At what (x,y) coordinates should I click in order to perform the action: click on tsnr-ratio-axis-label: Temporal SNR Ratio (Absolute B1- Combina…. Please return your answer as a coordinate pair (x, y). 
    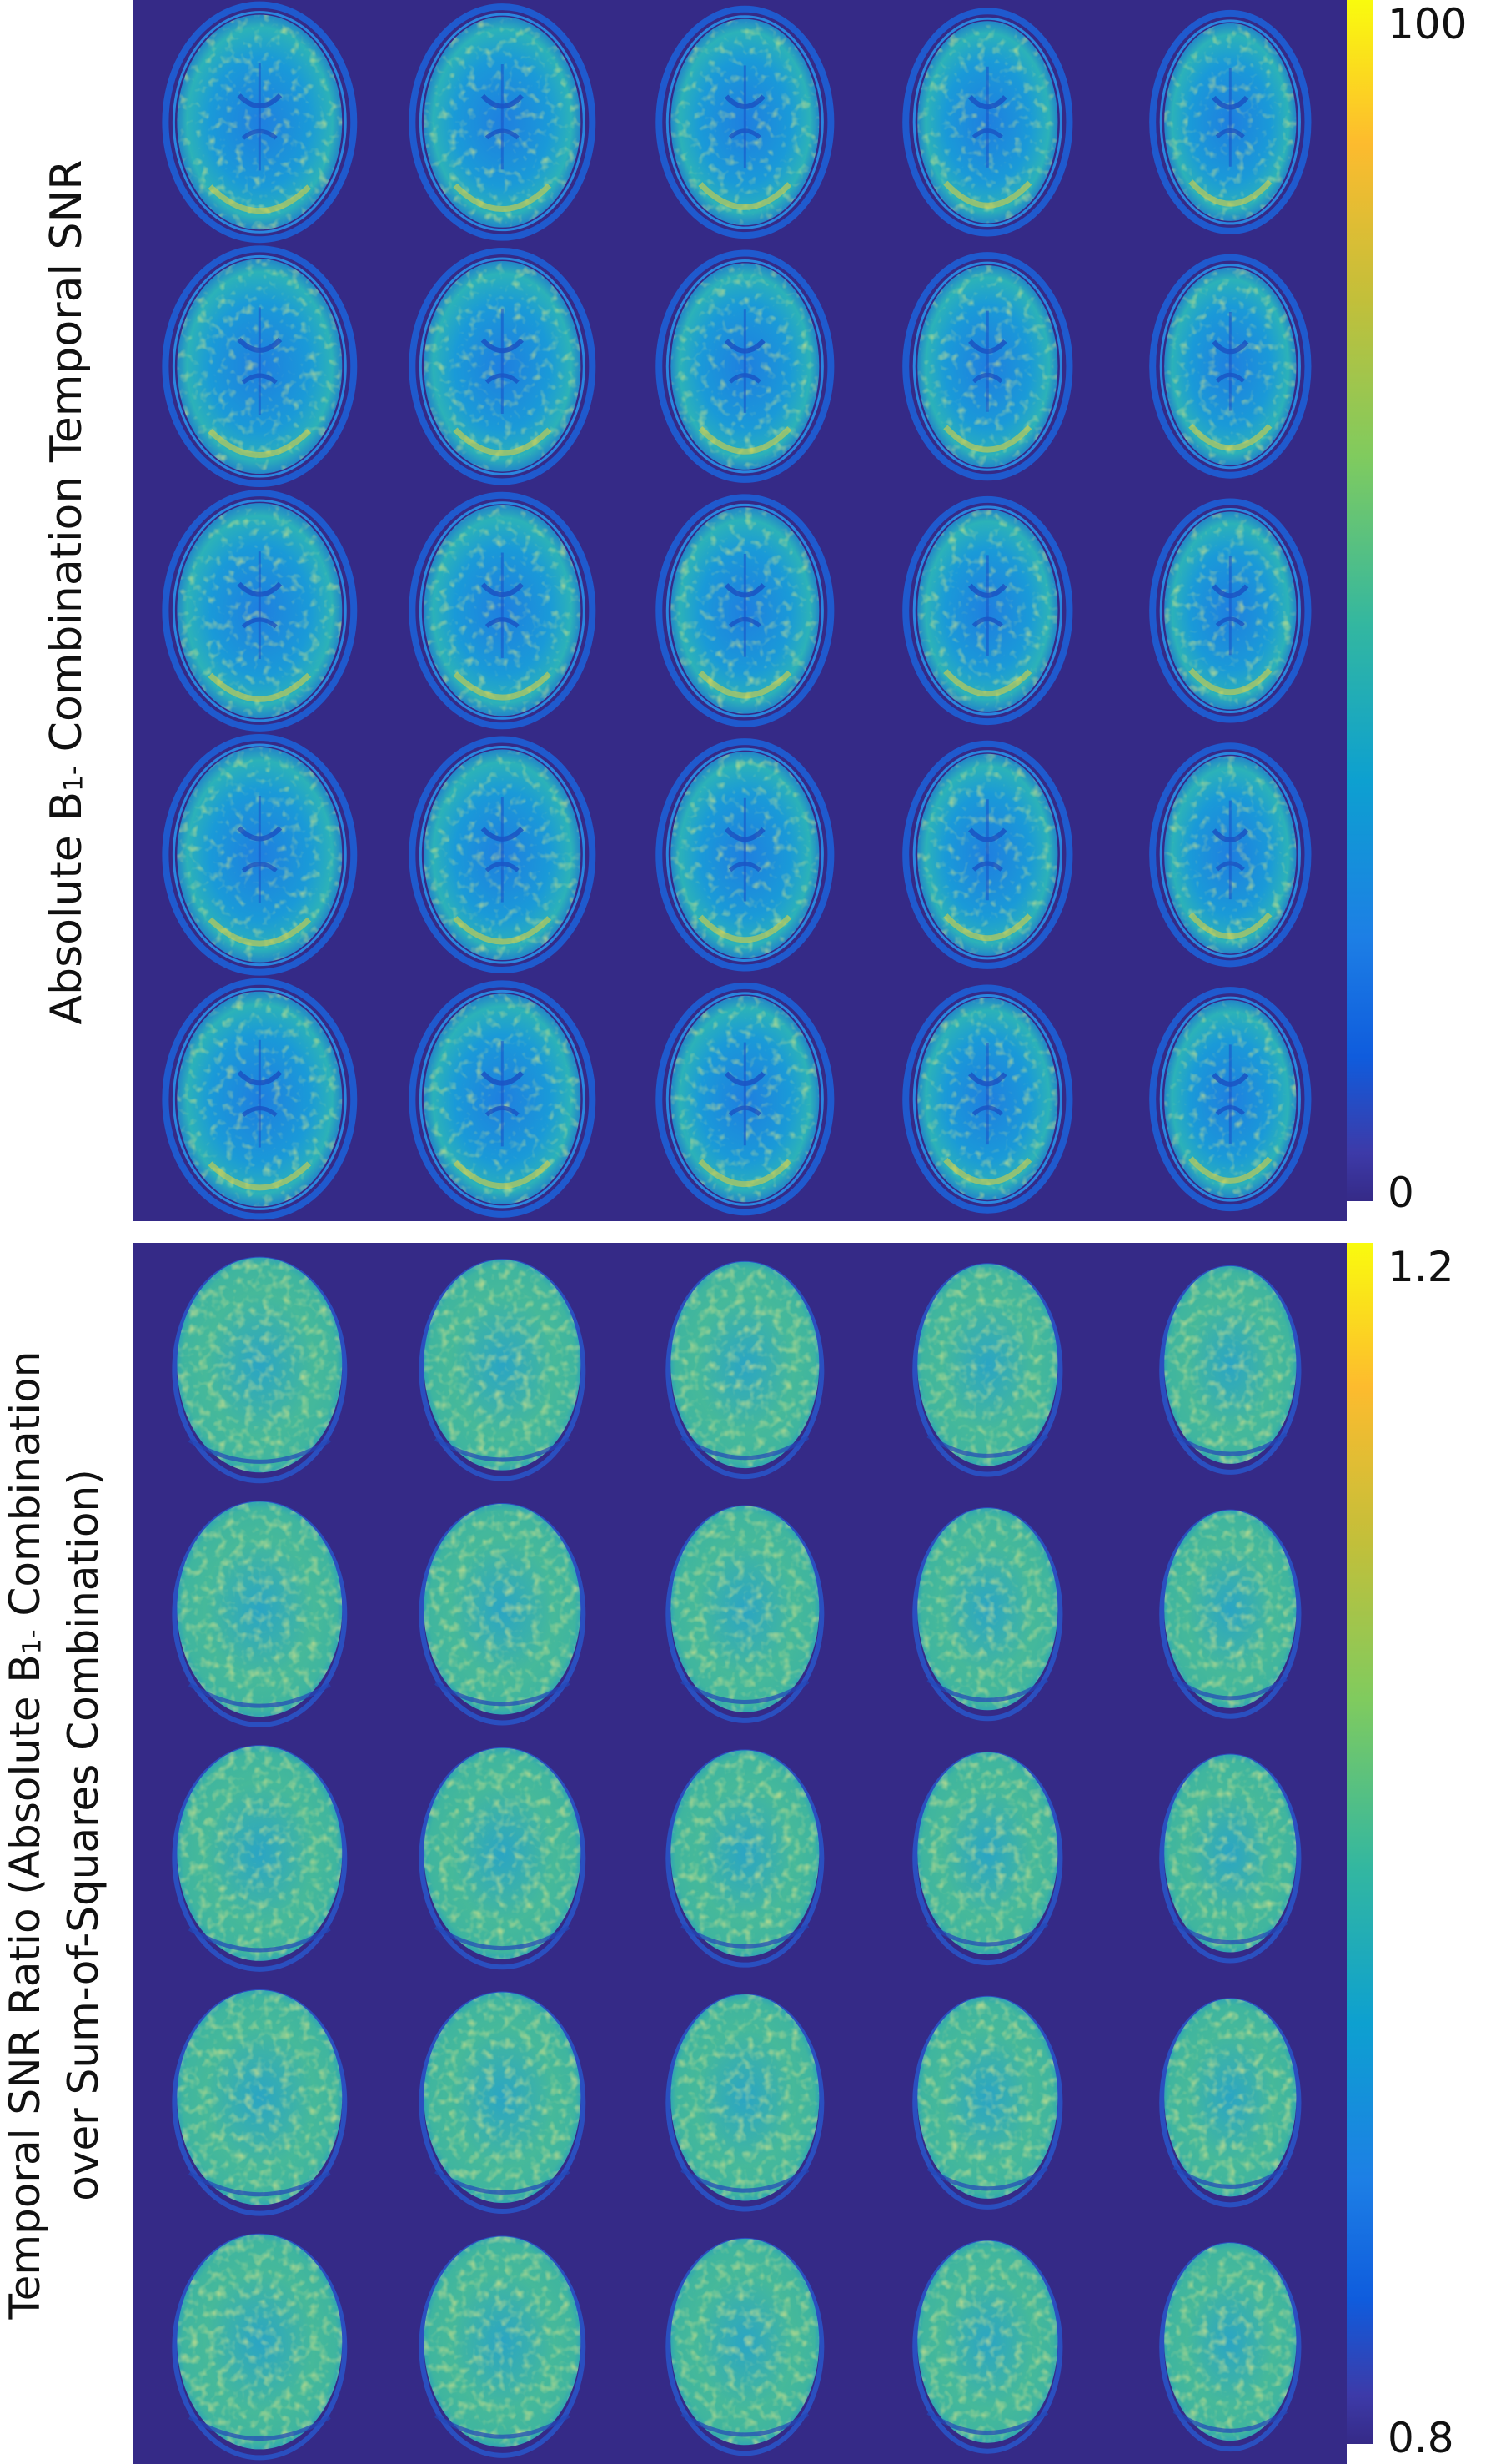
    Looking at the image, I should click on (54, 1835).